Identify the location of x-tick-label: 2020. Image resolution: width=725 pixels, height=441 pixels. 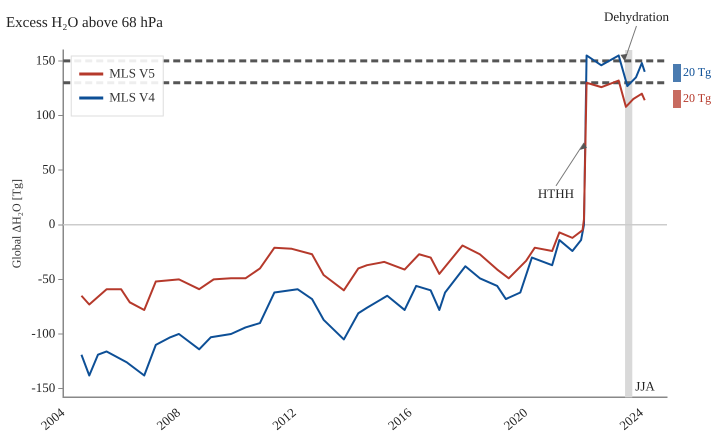
(515, 418).